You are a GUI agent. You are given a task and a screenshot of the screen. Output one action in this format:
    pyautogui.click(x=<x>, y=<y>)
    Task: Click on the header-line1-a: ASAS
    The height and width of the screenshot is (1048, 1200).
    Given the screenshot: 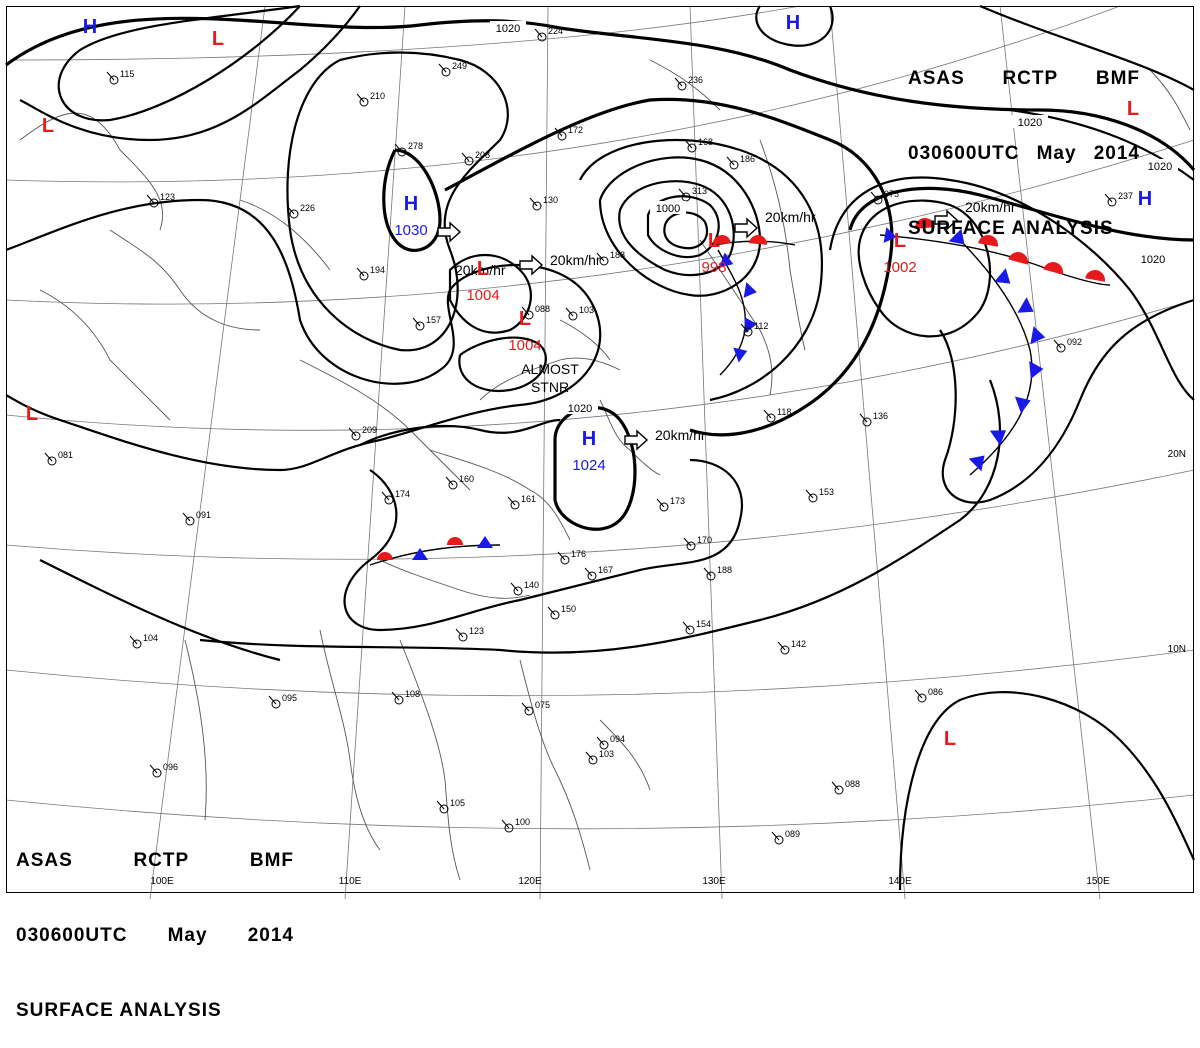 What is the action you would take?
    pyautogui.click(x=44, y=860)
    